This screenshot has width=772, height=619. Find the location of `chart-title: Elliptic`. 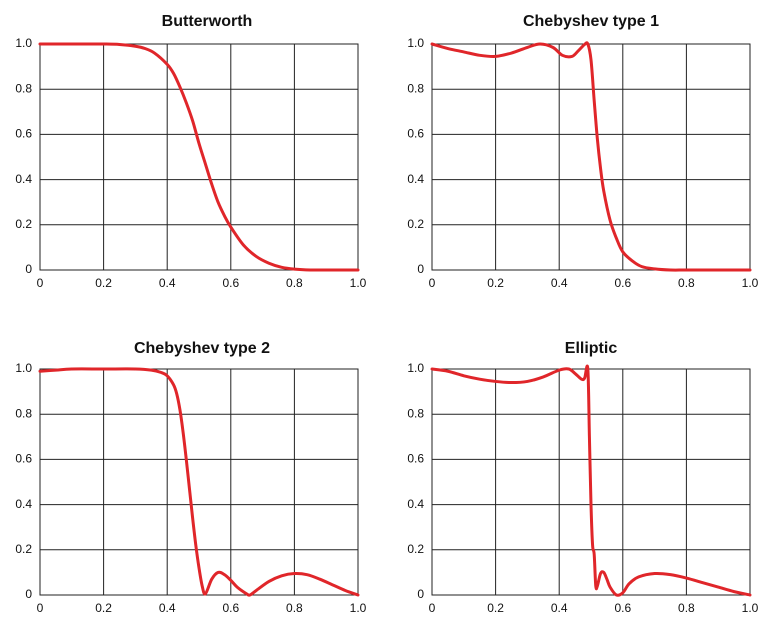

chart-title: Elliptic is located at coordinates (591, 348).